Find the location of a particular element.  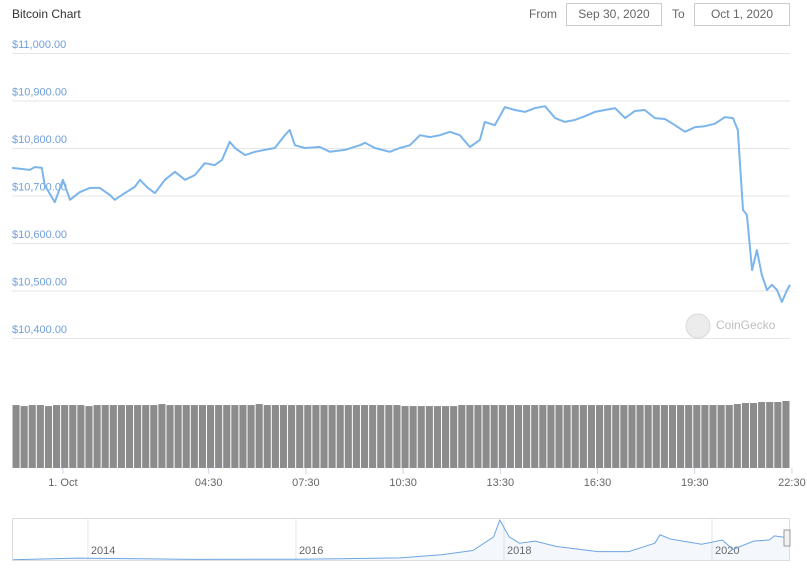

from-date-box is located at coordinates (614, 14).